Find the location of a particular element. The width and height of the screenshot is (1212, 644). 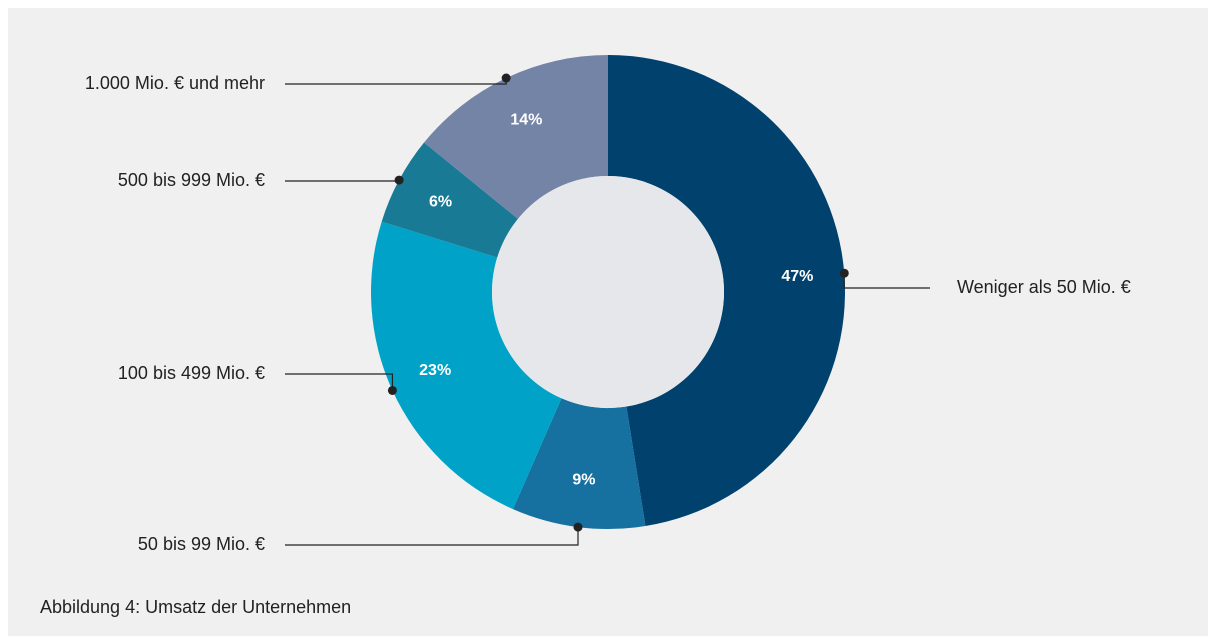

value-label: 6% is located at coordinates (440, 201).